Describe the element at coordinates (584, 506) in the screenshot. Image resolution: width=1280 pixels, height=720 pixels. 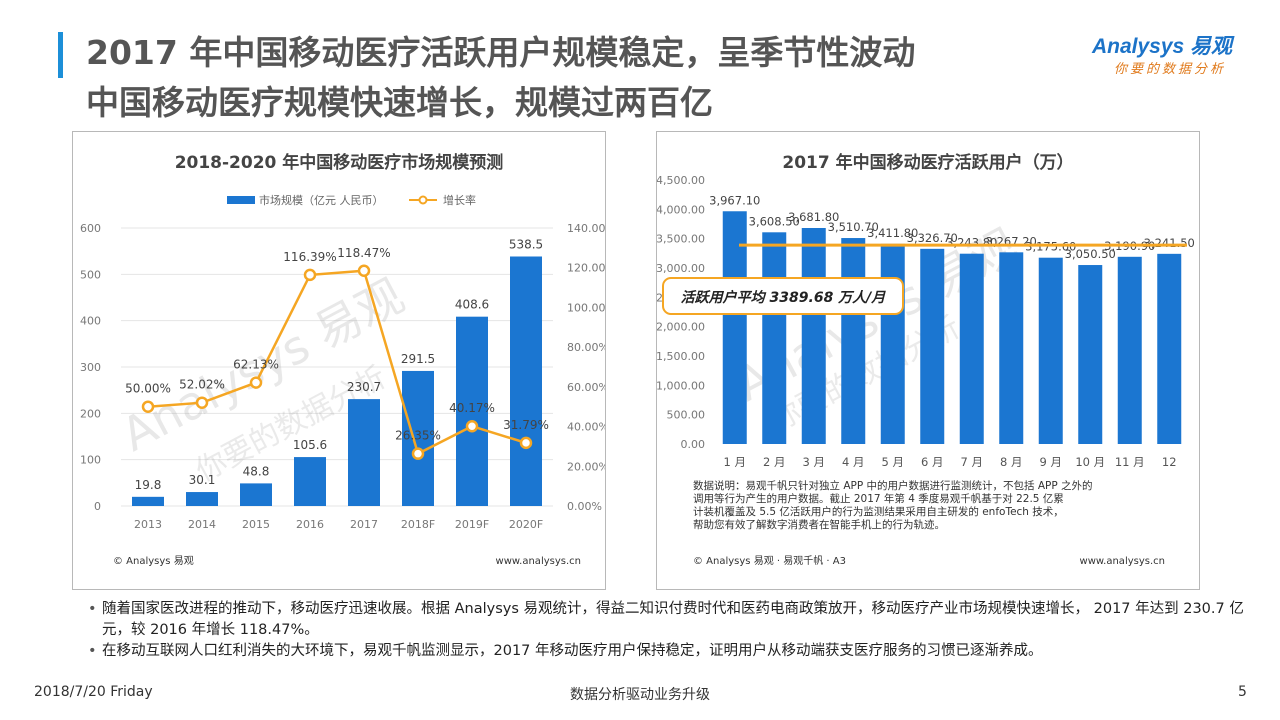
I see `y-right-tick-label: 0.00%` at that location.